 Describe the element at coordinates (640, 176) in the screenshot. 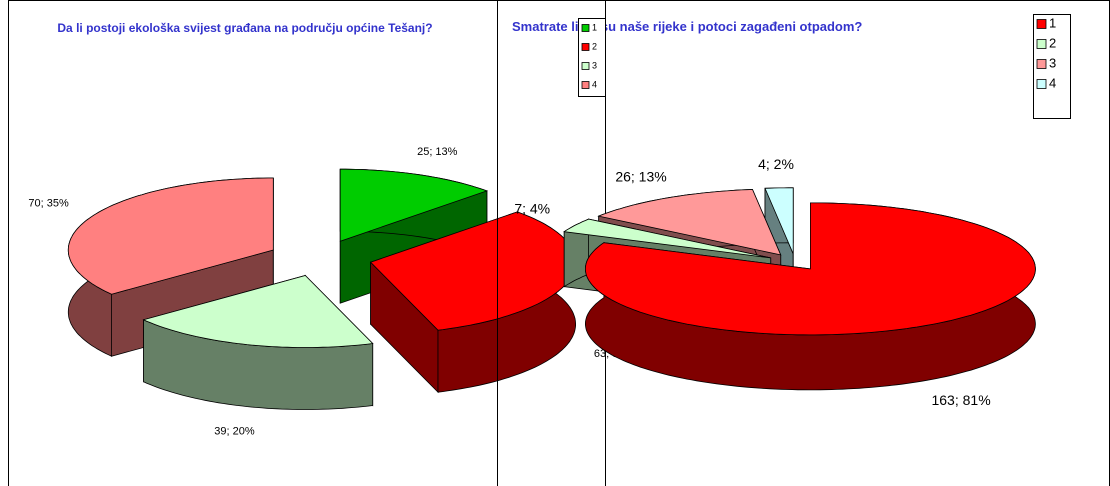

I see `data-label: 26; 13%` at that location.